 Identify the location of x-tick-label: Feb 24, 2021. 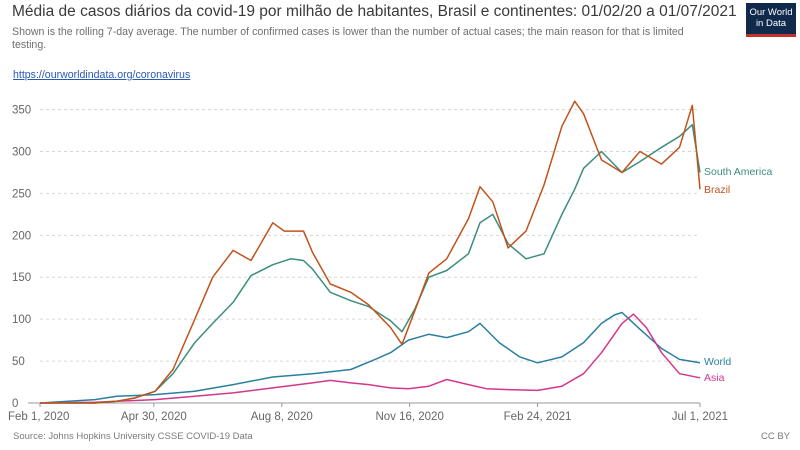
(538, 417).